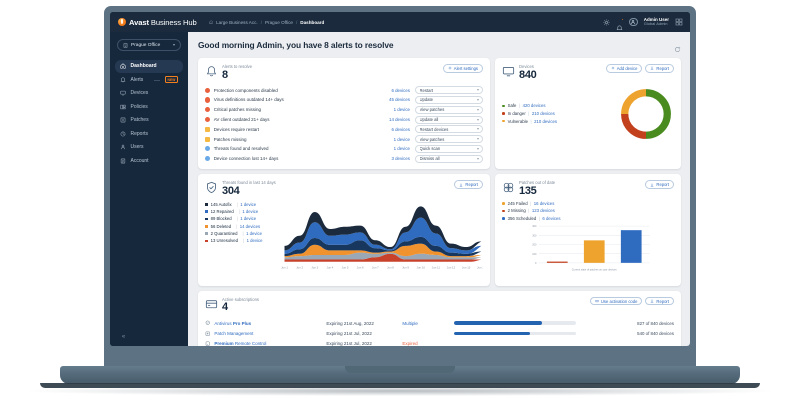  Describe the element at coordinates (449, 129) in the screenshot. I see `alert-action-select: Restart devices` at that location.